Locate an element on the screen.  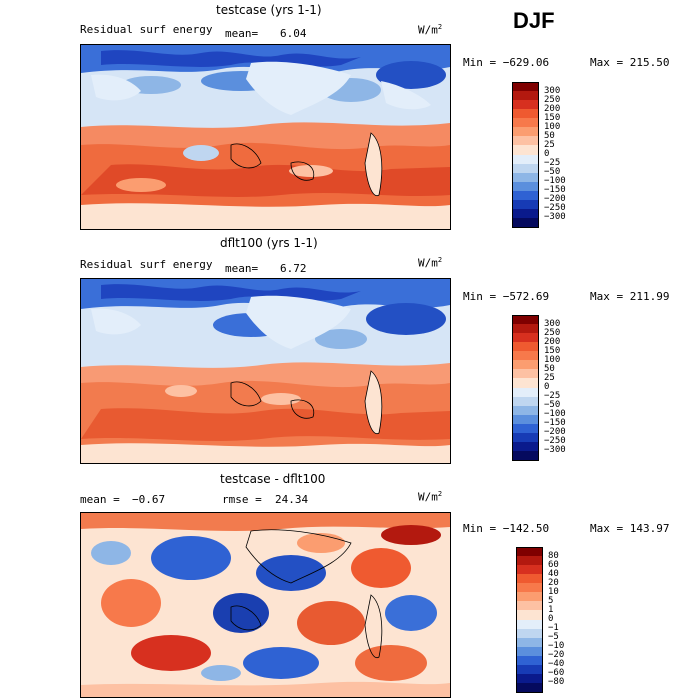
panel-1-title: testcase (yrs 1-1) is located at coordinates (269, 10).